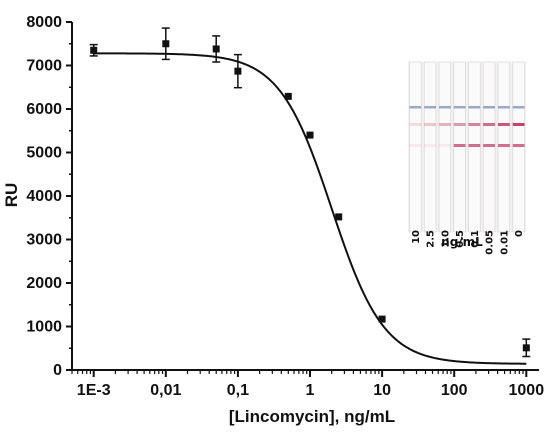  Describe the element at coordinates (460, 239) in the screenshot. I see `strip-label: 0.5` at that location.